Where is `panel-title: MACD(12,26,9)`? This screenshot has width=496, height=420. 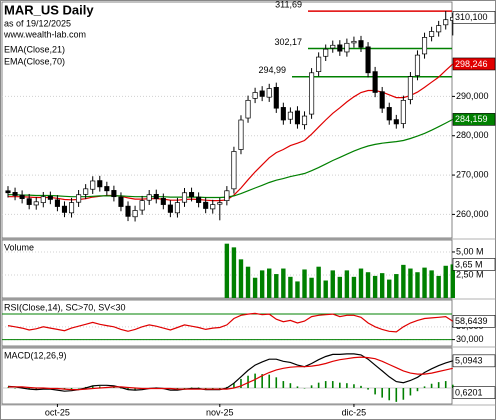
panel-title: MACD(12,26,9) is located at coordinates (35, 355).